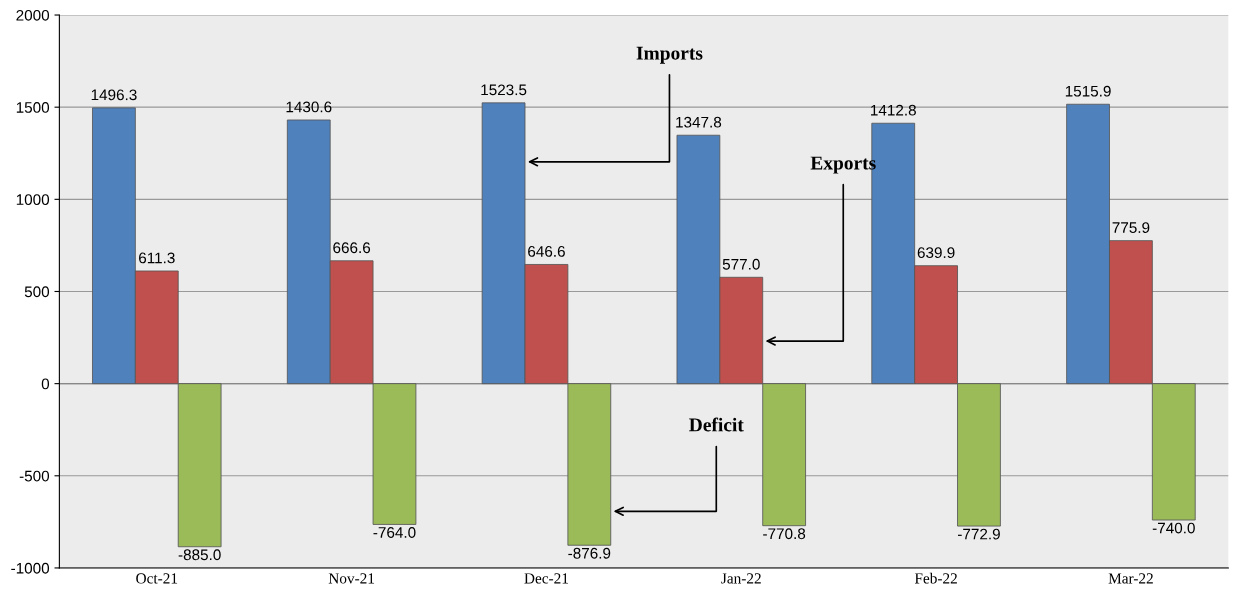 This screenshot has width=1237, height=601. What do you see at coordinates (352, 248) in the screenshot?
I see `data-label: 666.6` at bounding box center [352, 248].